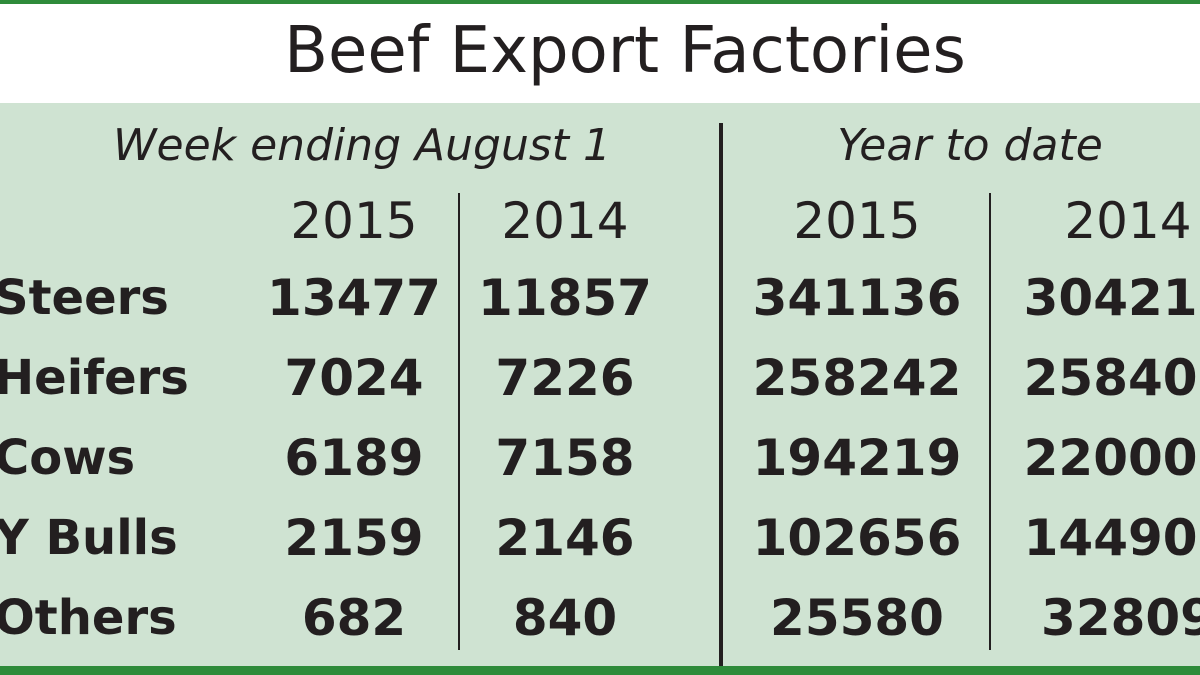 The image size is (1200, 675). Describe the element at coordinates (354, 538) in the screenshot. I see `table-cell: 2159` at that location.